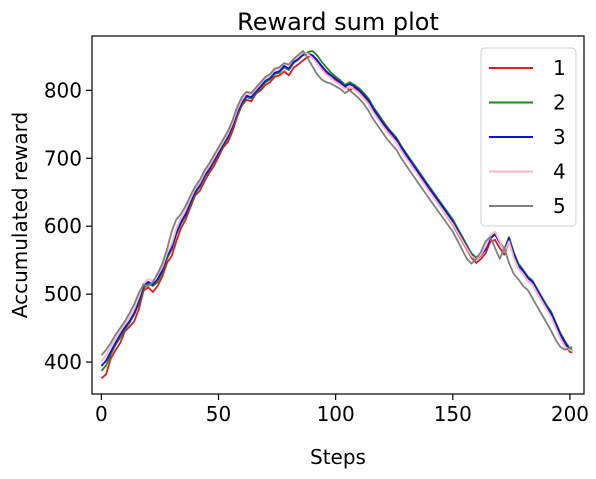  I want to click on x-axis-label: Steps, so click(338, 457).